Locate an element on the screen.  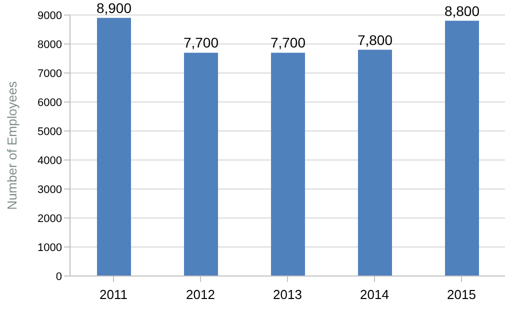
y-tick-label: 9000 is located at coordinates (50, 16).